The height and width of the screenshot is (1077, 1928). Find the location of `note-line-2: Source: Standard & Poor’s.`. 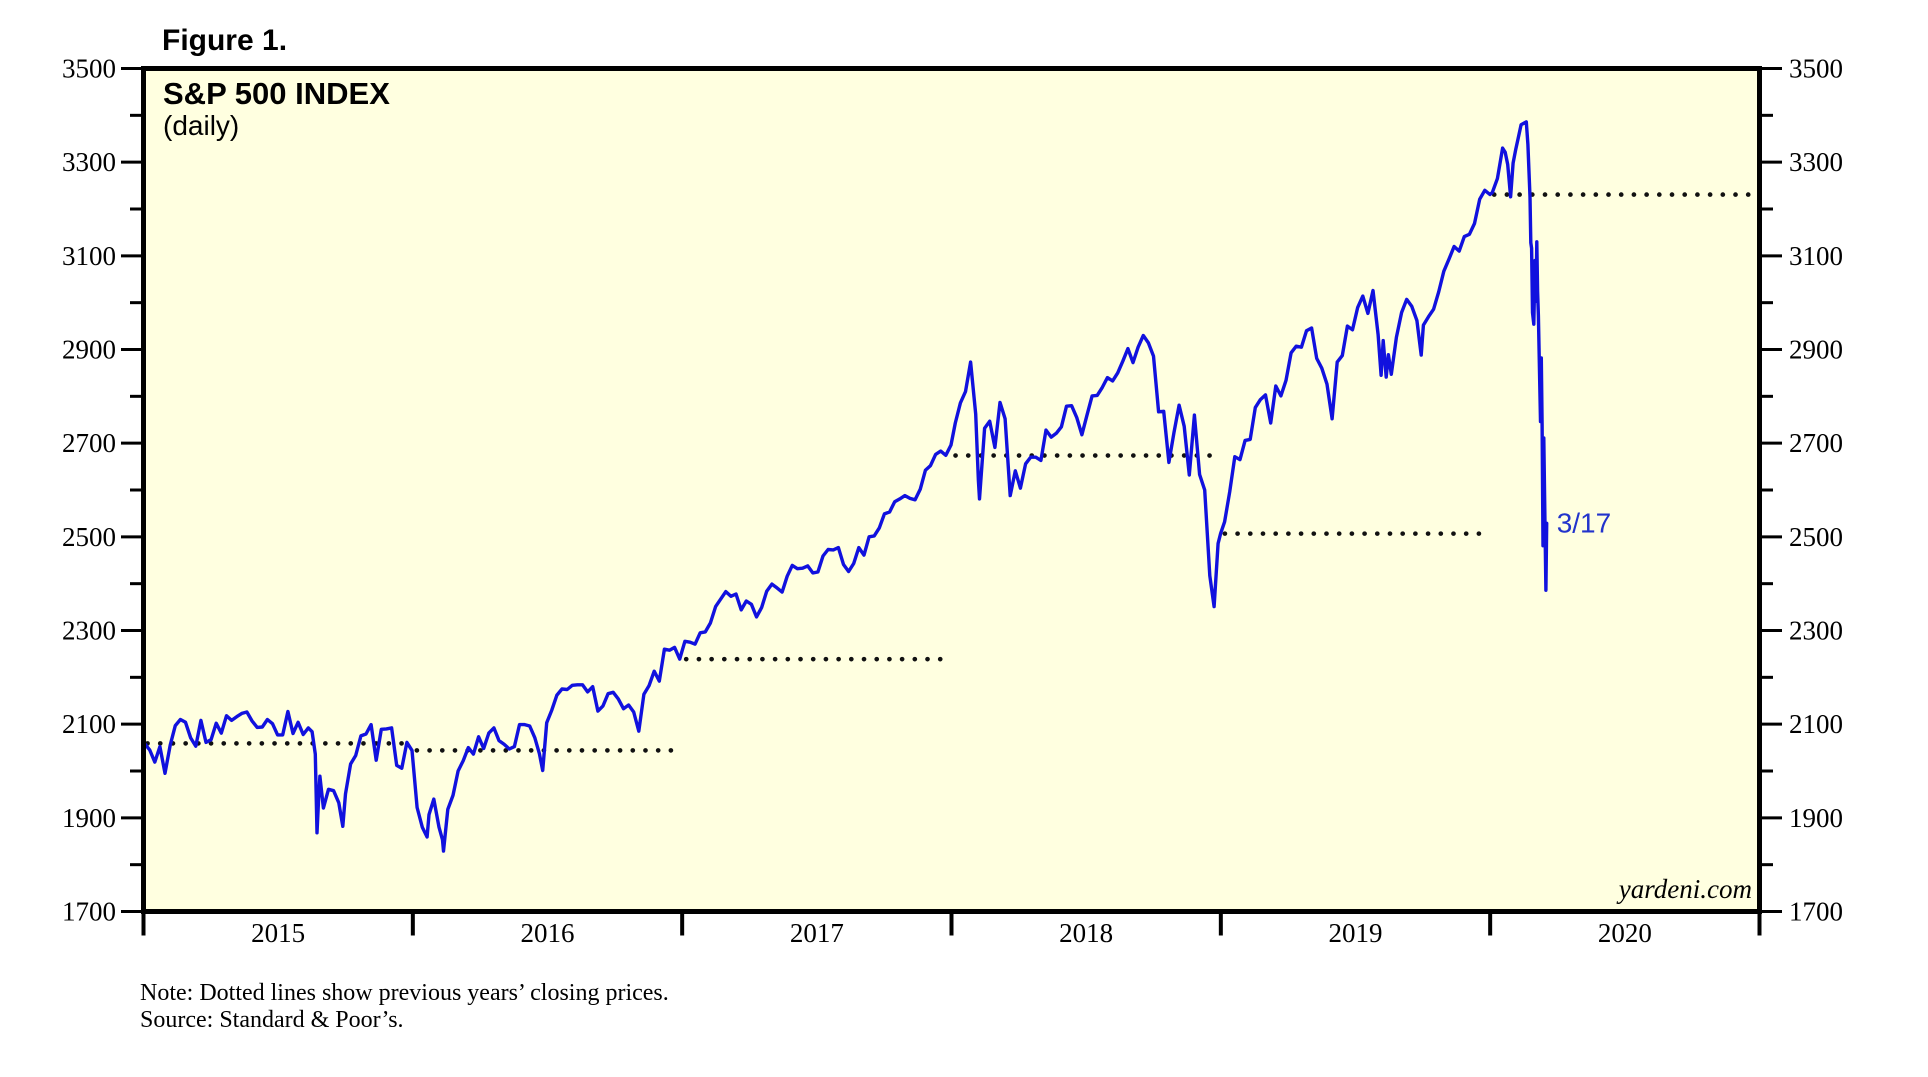

note-line-2: Source: Standard & Poor’s. is located at coordinates (272, 1020).